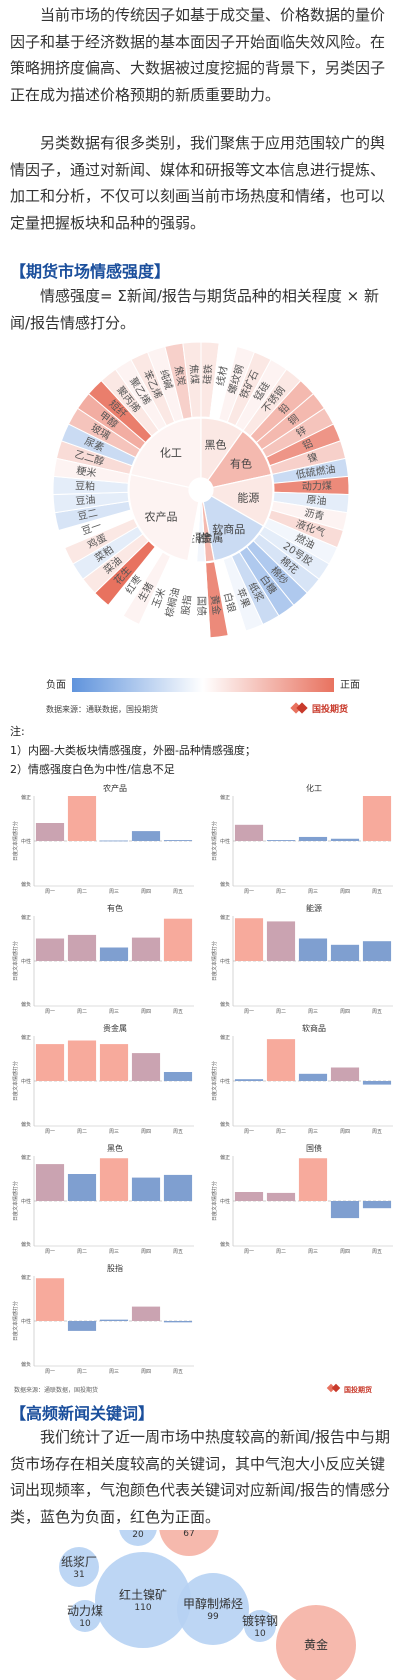 This screenshot has height=1680, width=402. Describe the element at coordinates (50, 1252) in the screenshot. I see `bar-panel-6-xtick-0: 周一` at that location.